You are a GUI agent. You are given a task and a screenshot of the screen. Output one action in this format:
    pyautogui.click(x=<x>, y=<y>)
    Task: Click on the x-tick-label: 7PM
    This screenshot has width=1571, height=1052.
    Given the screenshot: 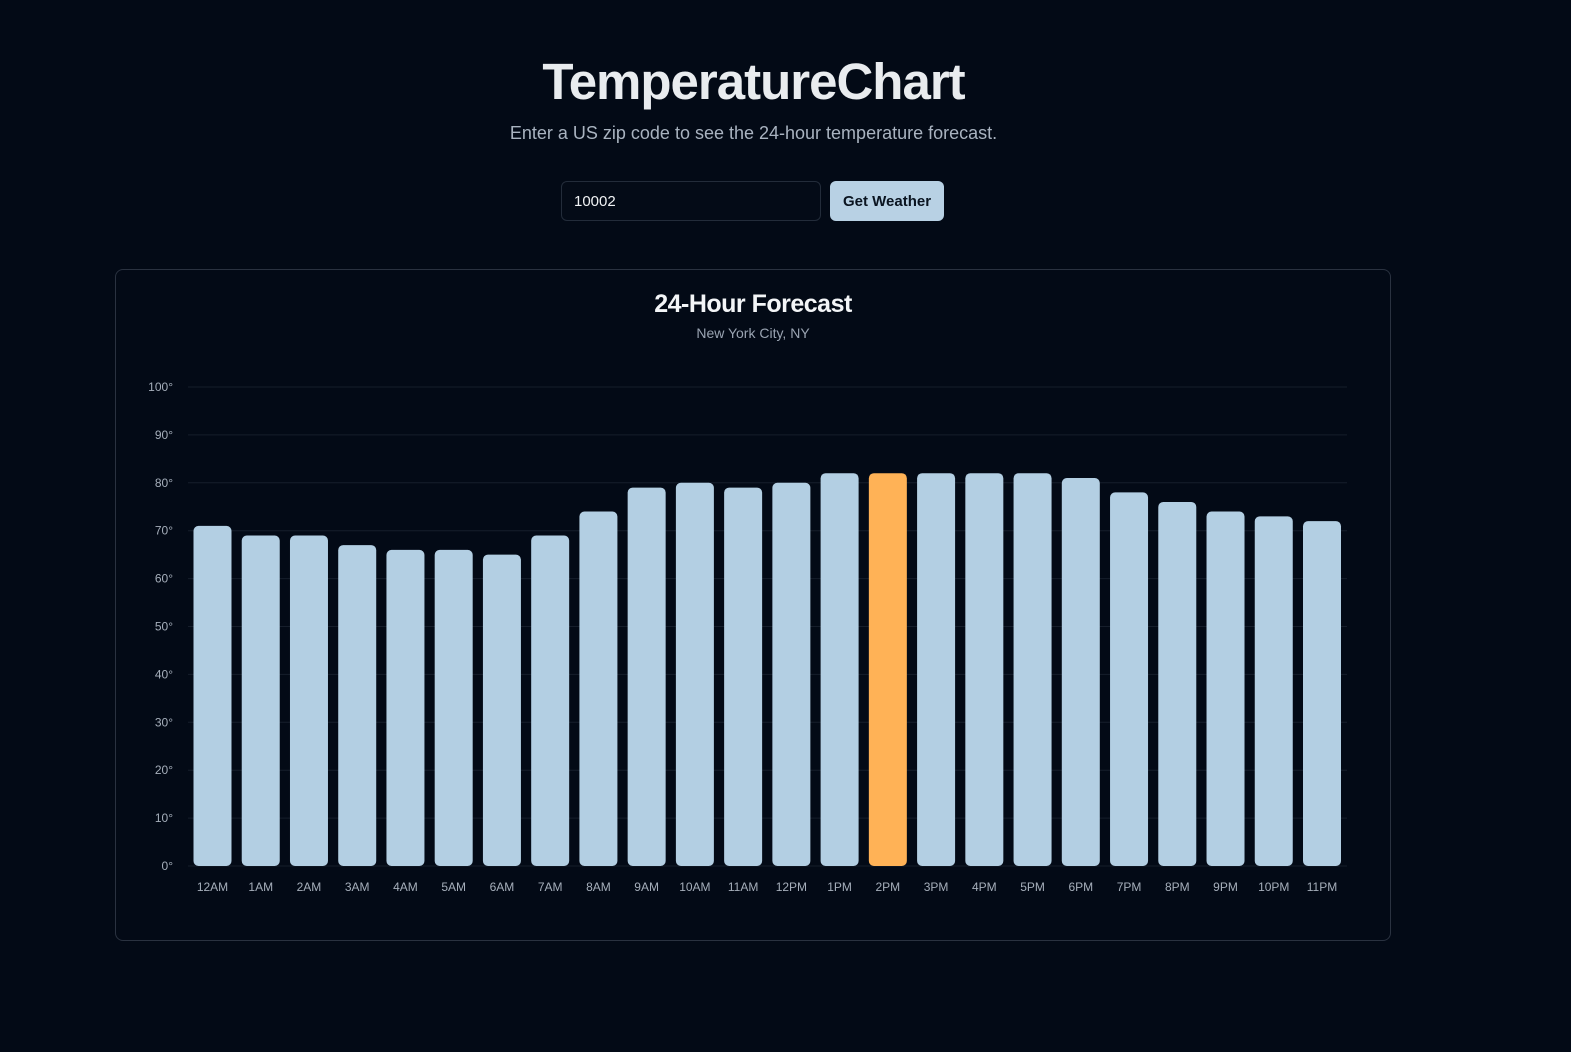 What is the action you would take?
    pyautogui.click(x=1129, y=887)
    